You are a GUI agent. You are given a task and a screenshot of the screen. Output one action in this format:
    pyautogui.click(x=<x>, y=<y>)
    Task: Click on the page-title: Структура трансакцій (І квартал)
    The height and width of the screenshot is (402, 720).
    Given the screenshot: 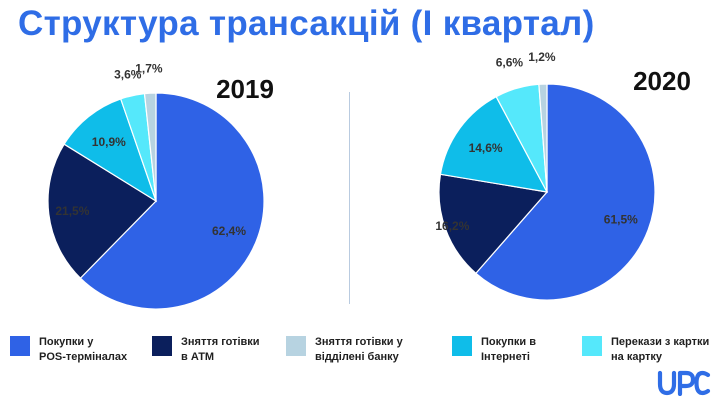 What is the action you would take?
    pyautogui.click(x=306, y=23)
    